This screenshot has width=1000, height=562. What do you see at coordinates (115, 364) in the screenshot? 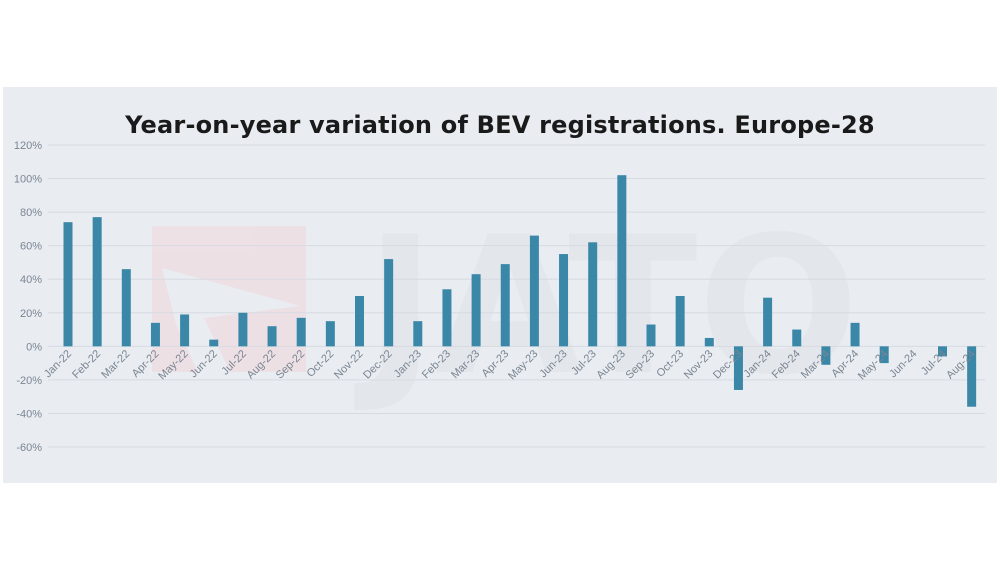
I see `x-tick-label: Mar-22` at bounding box center [115, 364].